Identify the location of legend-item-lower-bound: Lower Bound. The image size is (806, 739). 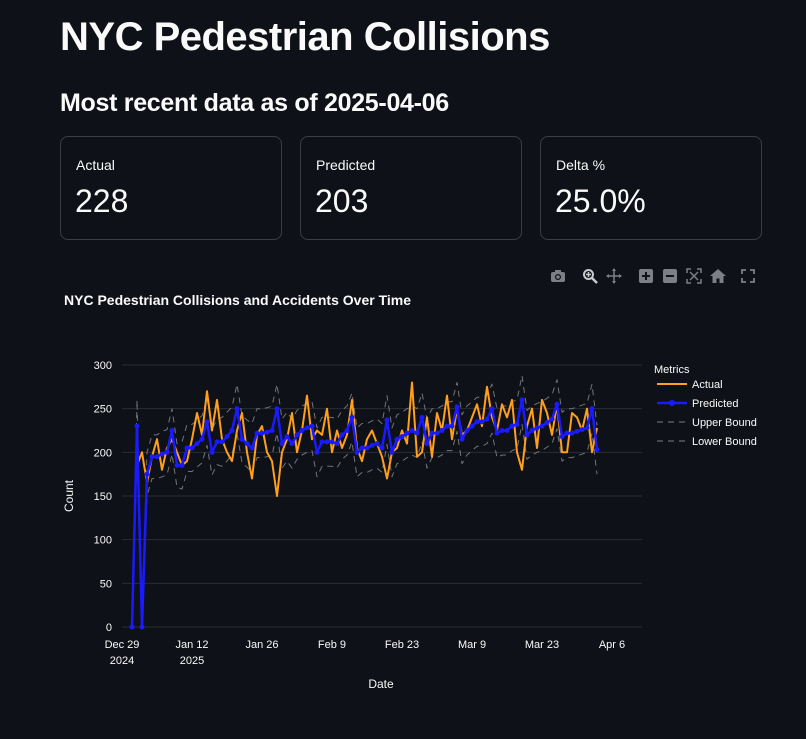
(707, 442).